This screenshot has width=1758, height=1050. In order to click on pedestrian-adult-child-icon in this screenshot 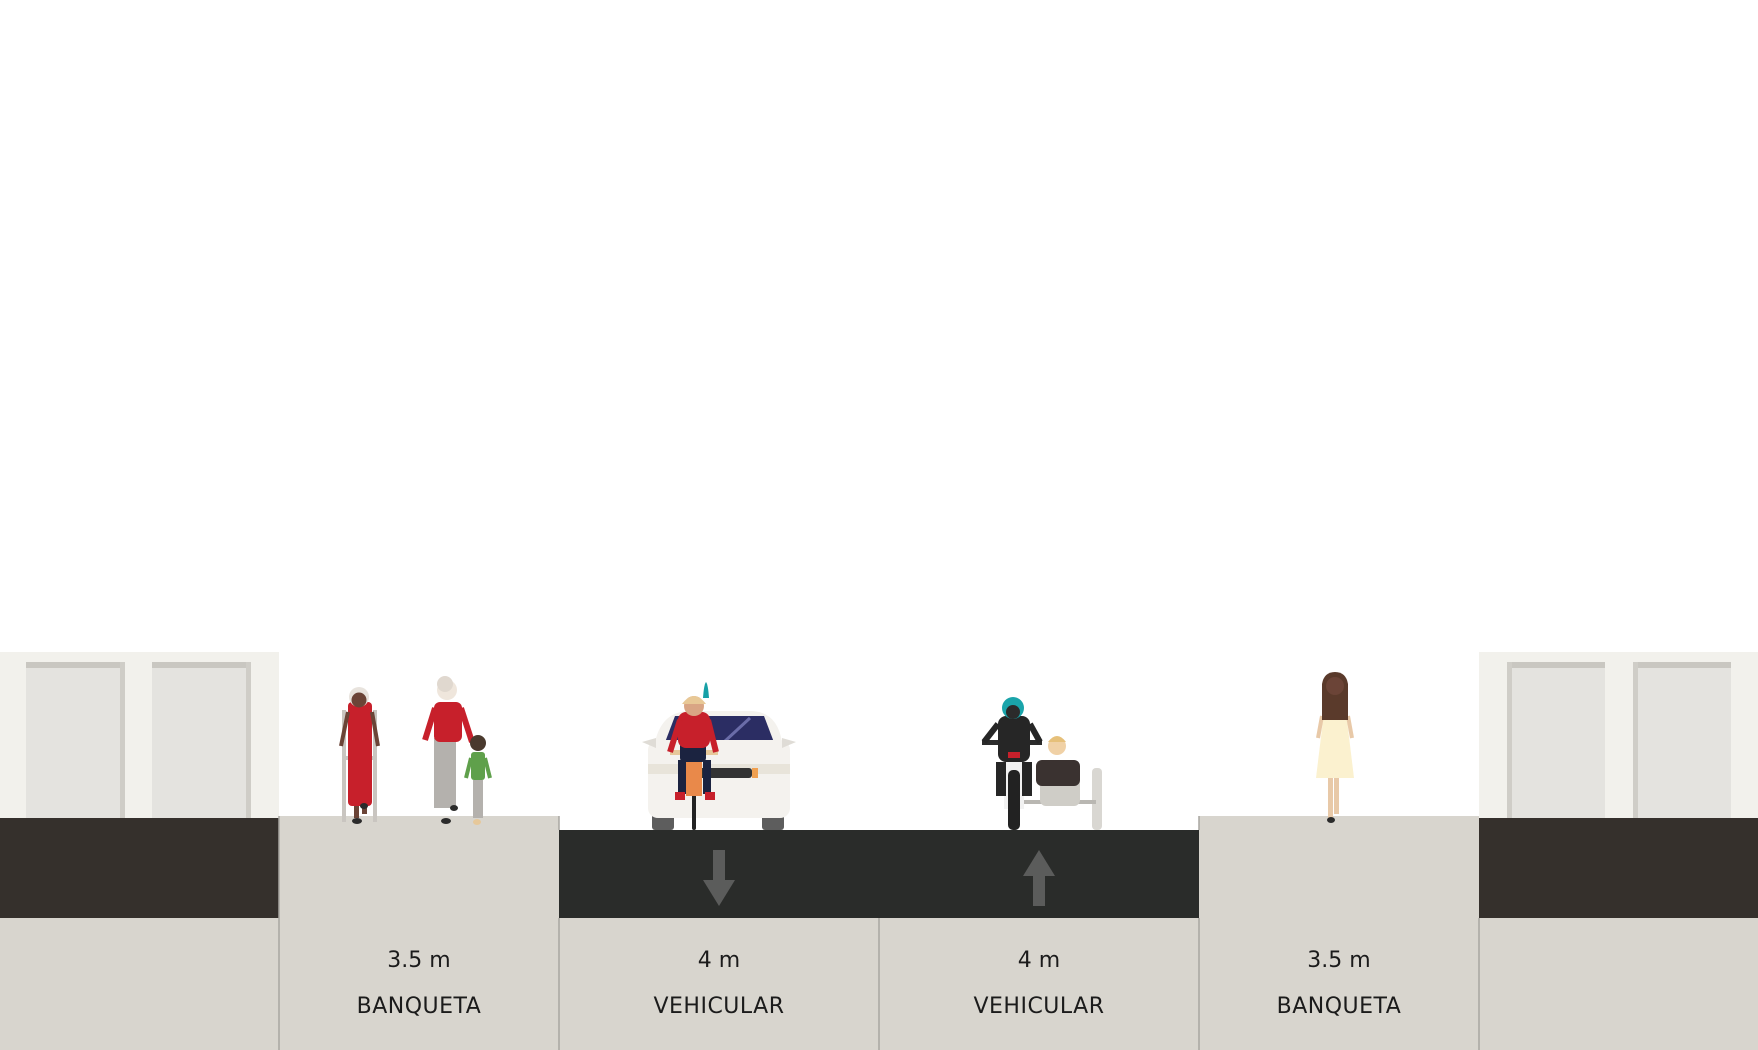, I will do `click(457, 750)`.